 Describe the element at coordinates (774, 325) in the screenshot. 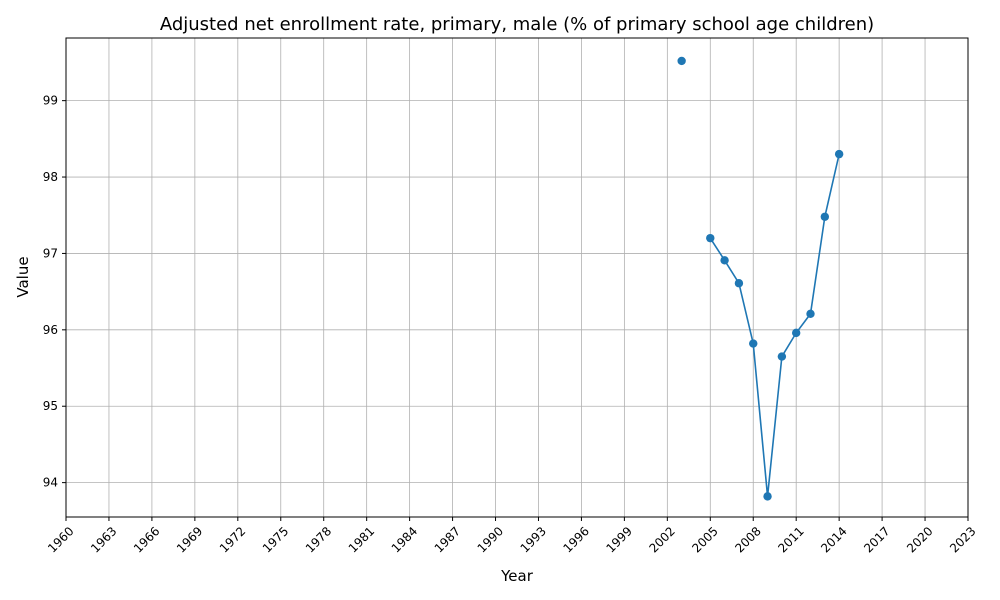

I see `series-line` at that location.